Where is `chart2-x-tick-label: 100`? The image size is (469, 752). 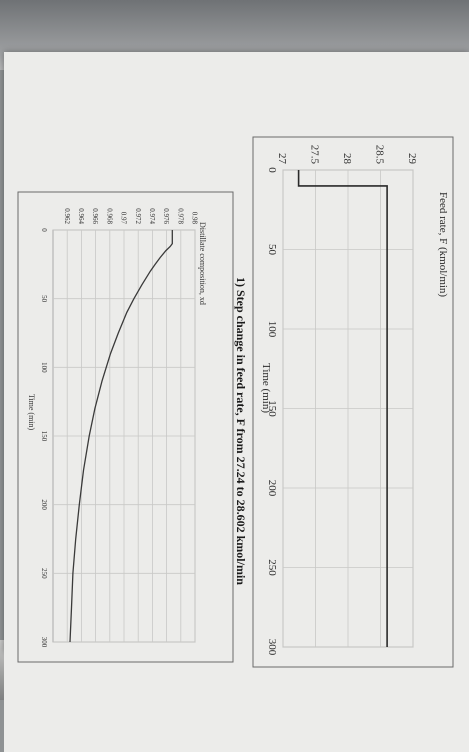 chart2-x-tick-label: 100 is located at coordinates (44, 367).